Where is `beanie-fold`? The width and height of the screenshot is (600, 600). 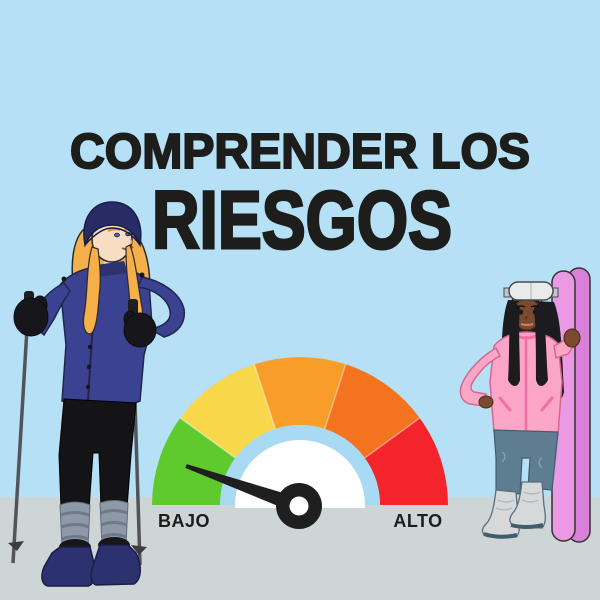
beanie-fold is located at coordinates (112, 236).